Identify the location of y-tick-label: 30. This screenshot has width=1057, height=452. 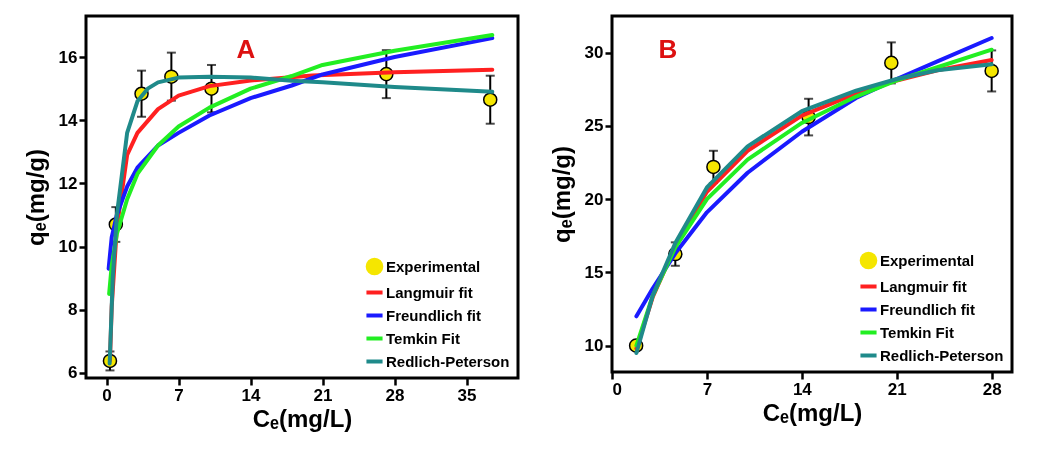
(594, 53).